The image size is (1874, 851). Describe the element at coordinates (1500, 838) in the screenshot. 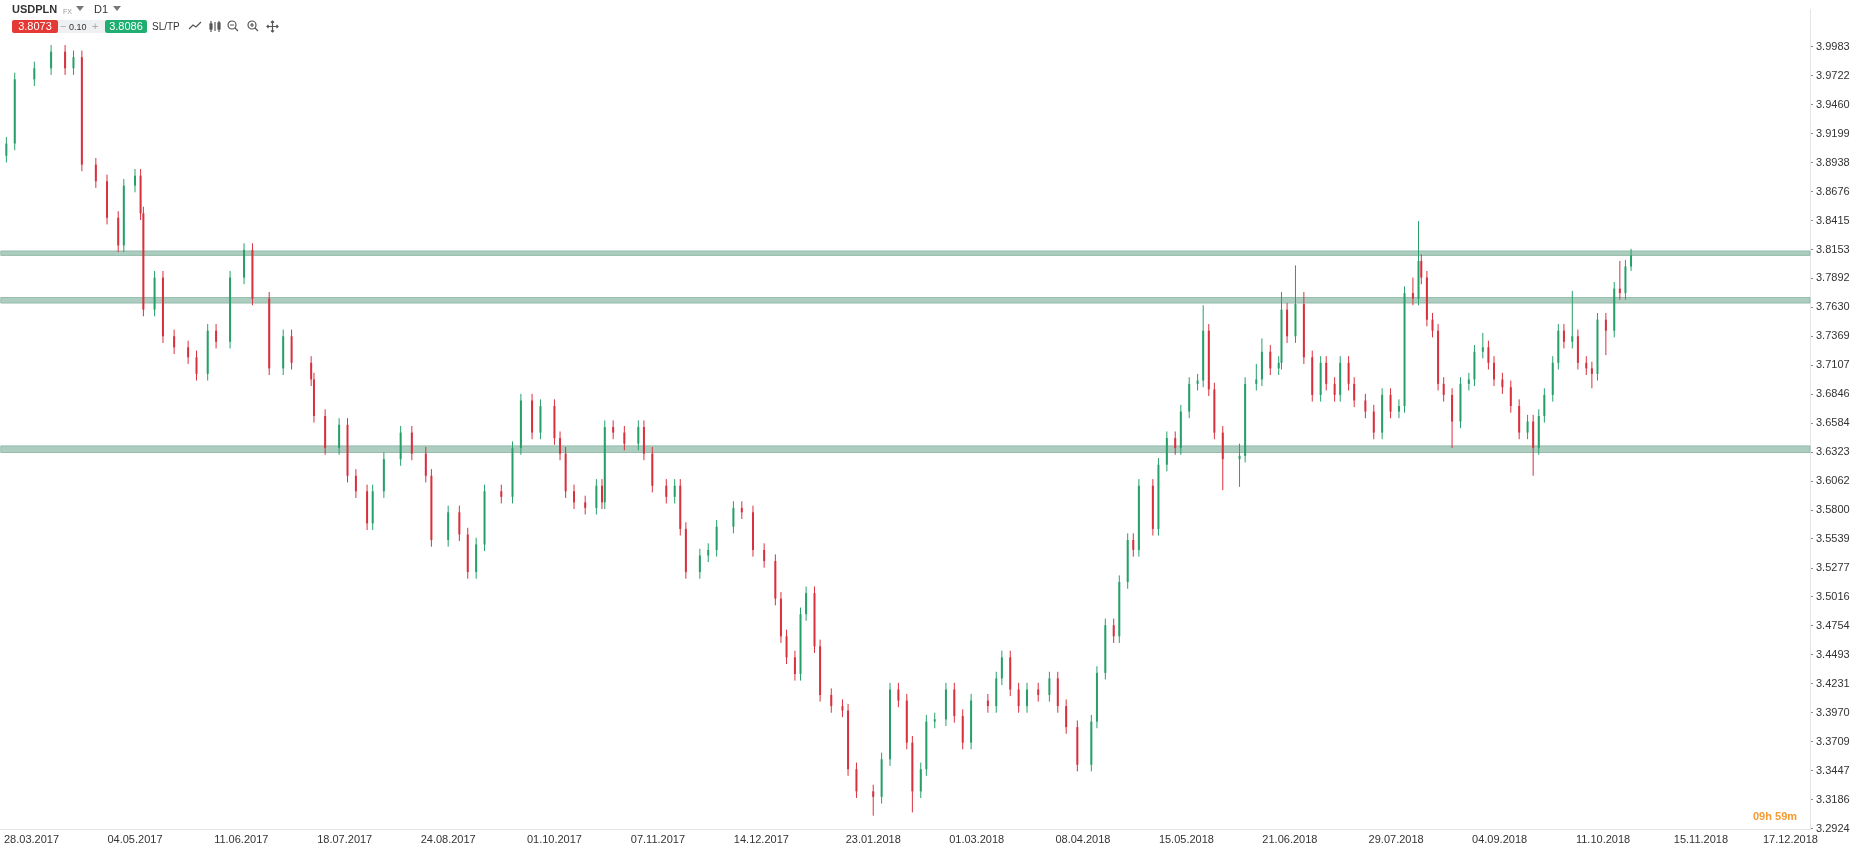

I see `x-tick-label: 04.09.2018` at that location.